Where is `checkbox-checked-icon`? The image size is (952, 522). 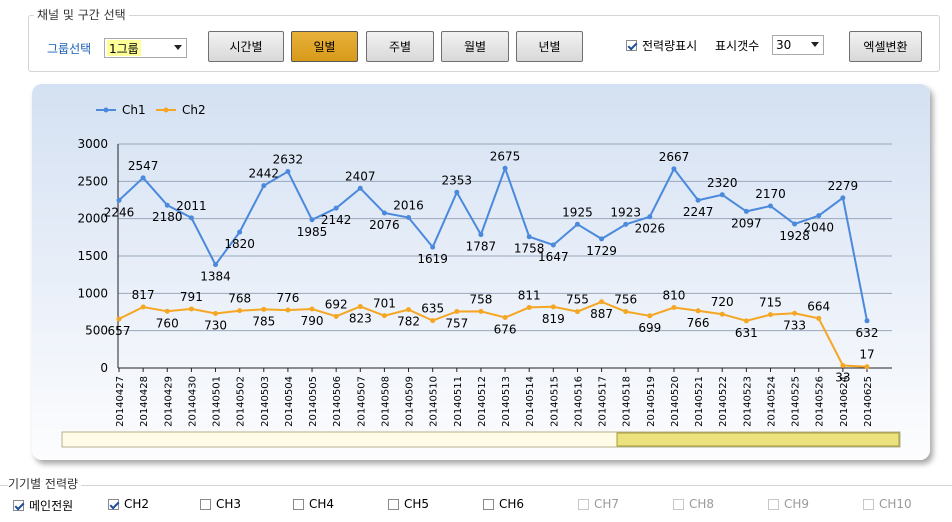 checkbox-checked-icon is located at coordinates (113, 504).